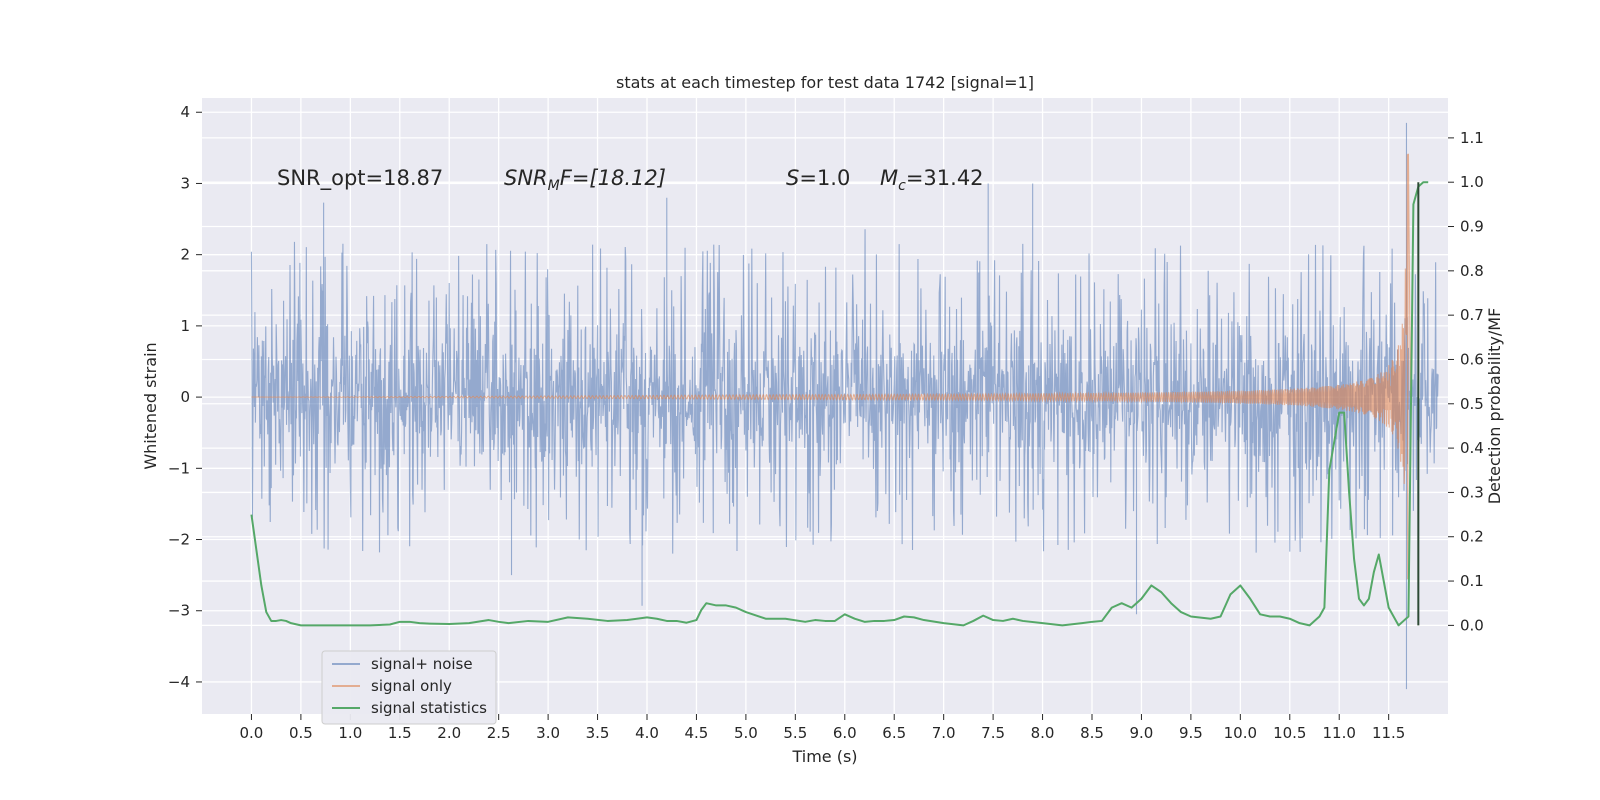 This screenshot has width=1600, height=800. I want to click on annotation-s-value: =1.0, so click(824, 178).